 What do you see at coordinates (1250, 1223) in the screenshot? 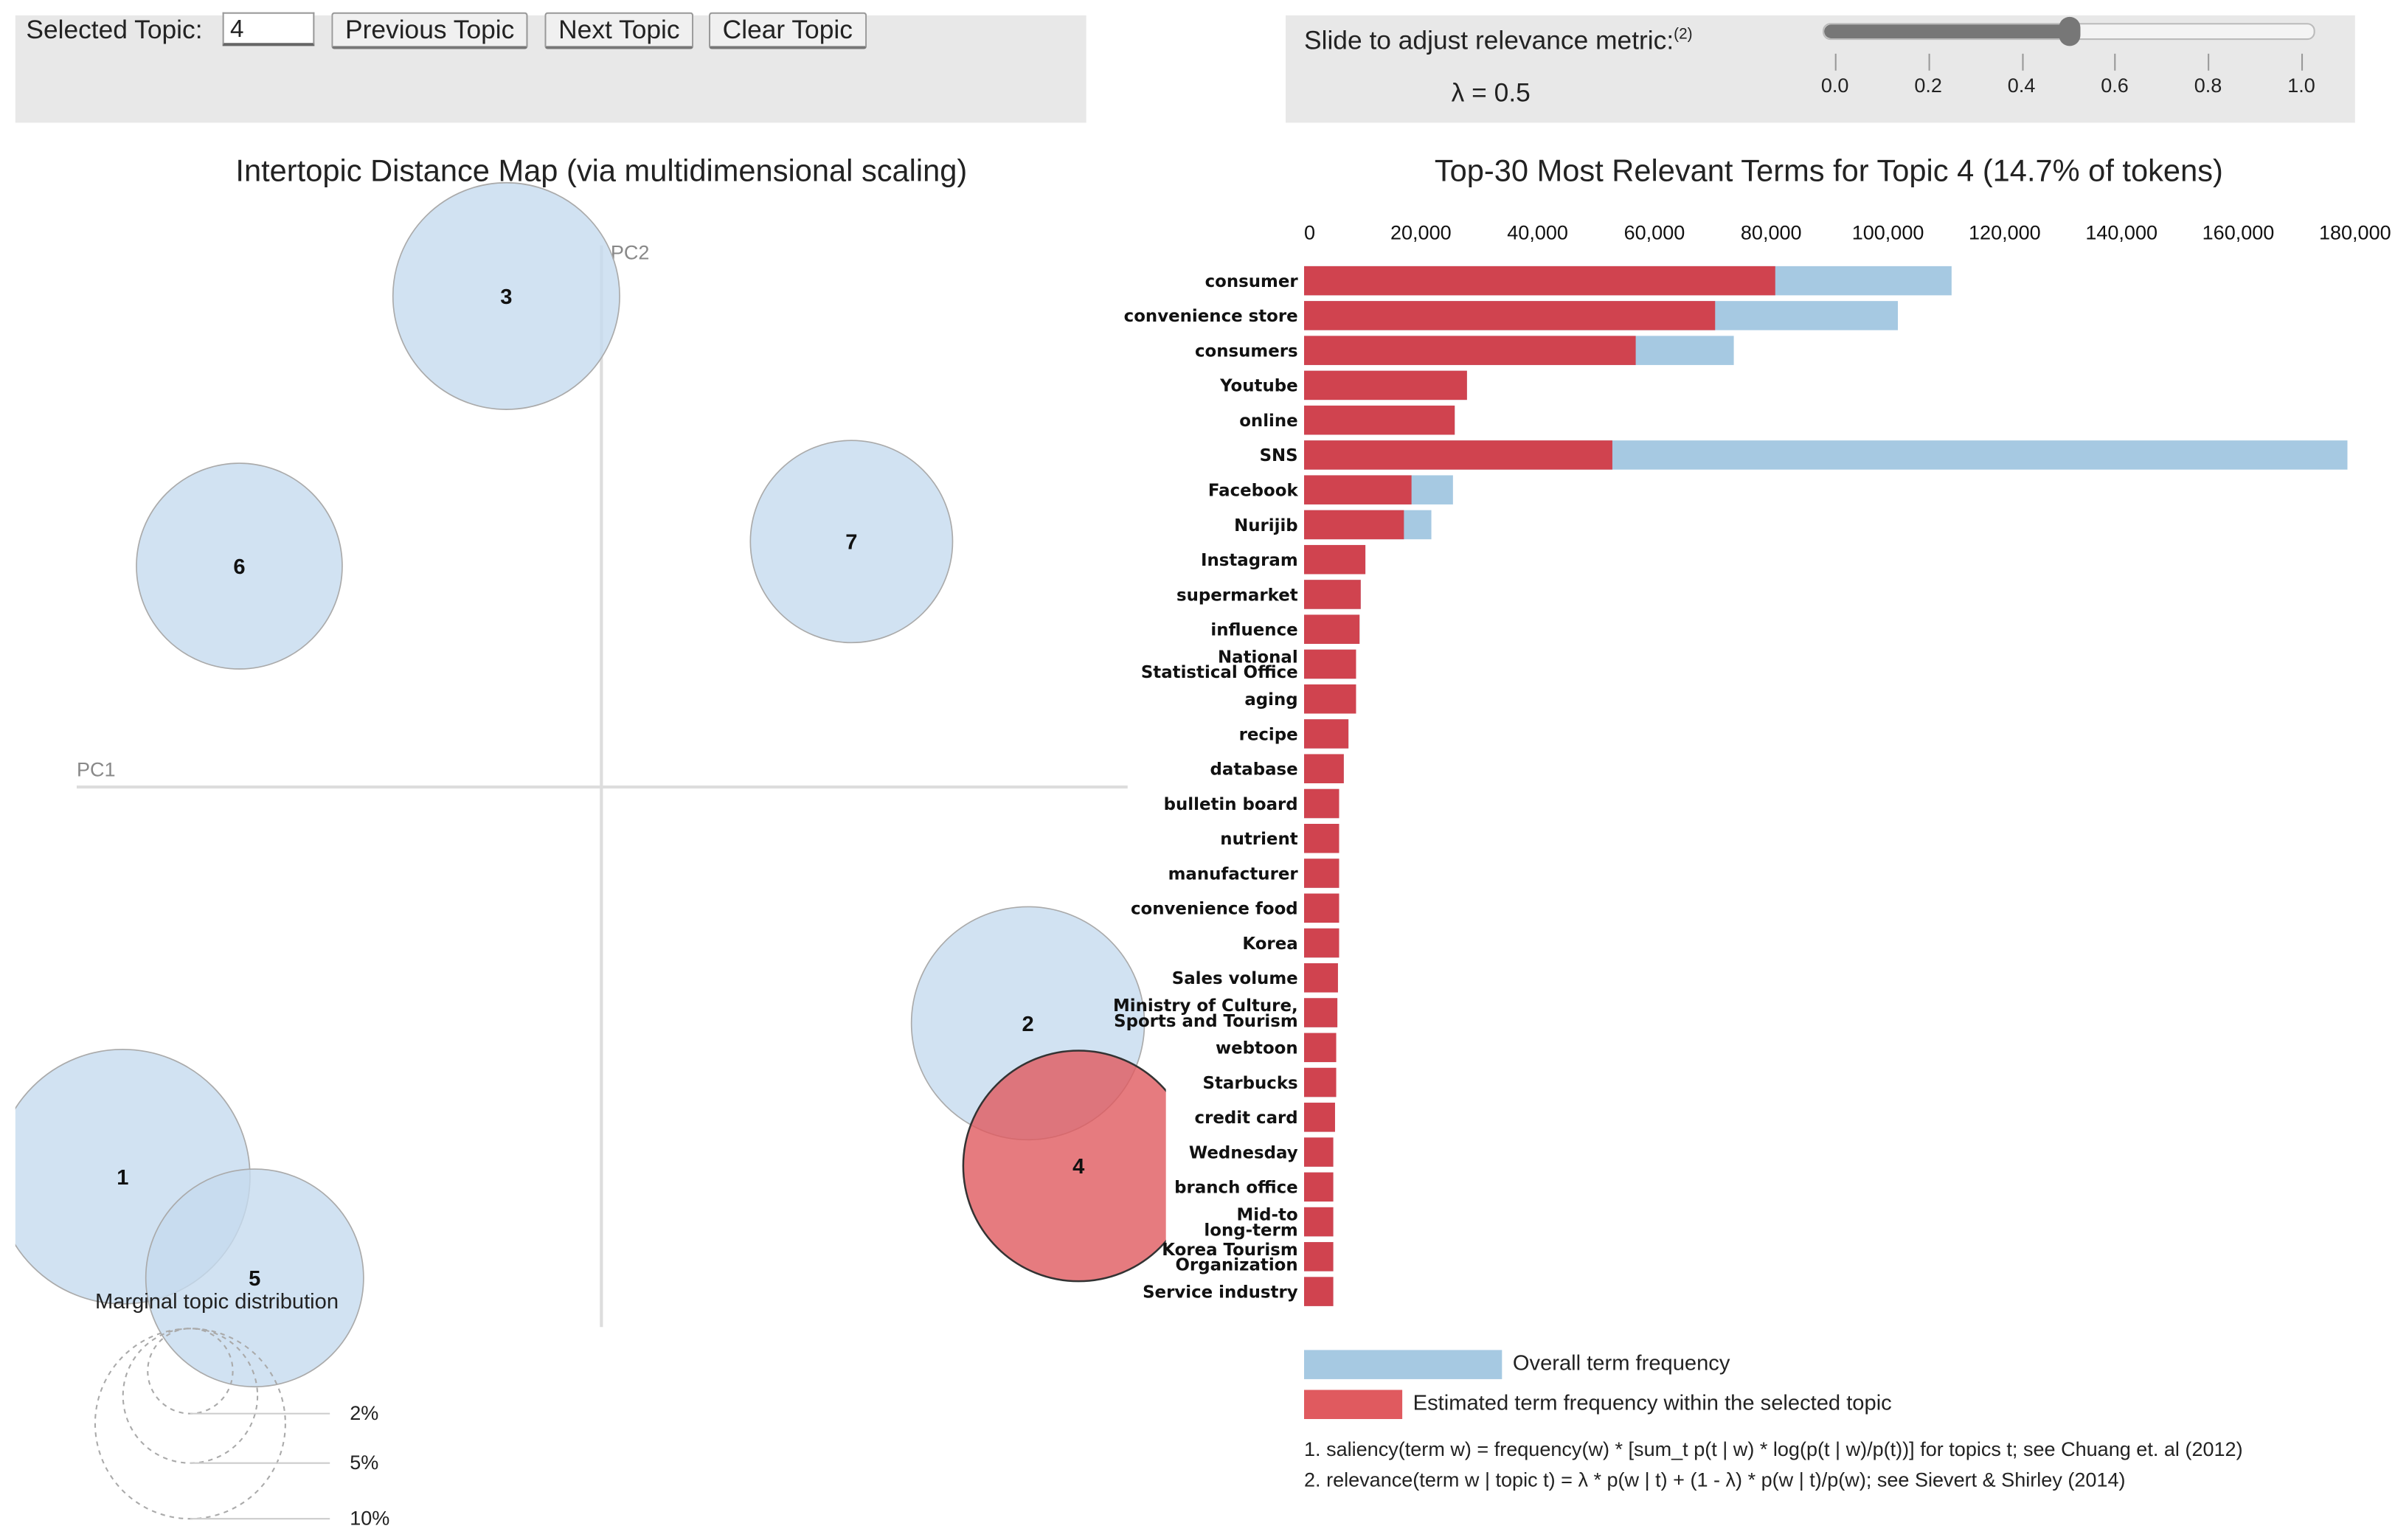
I see `term-label: Mid-to long-term` at bounding box center [1250, 1223].